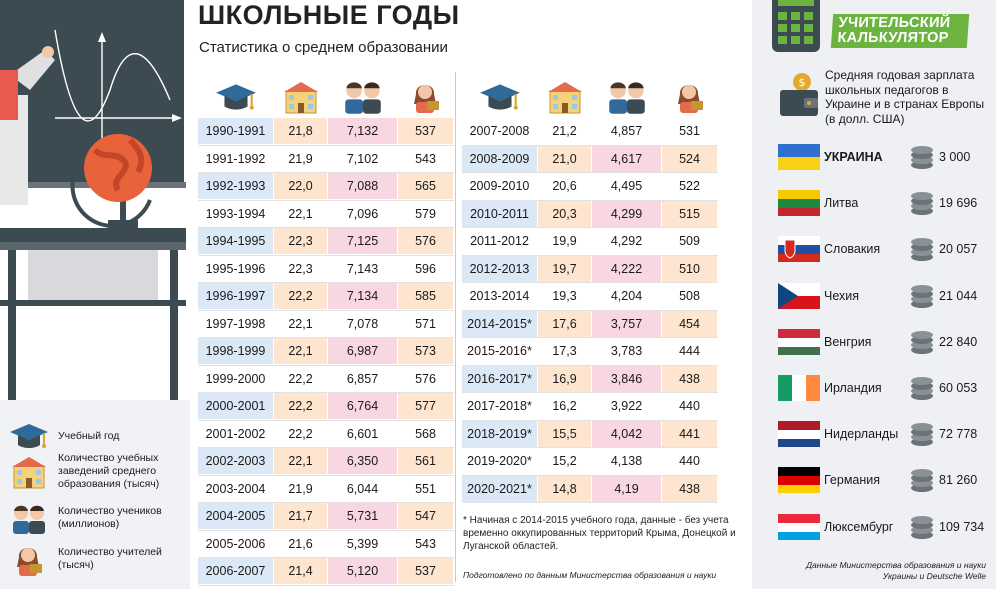 The height and width of the screenshot is (589, 996). What do you see at coordinates (690, 131) in the screenshot?
I see `teachers-cell: 531` at bounding box center [690, 131].